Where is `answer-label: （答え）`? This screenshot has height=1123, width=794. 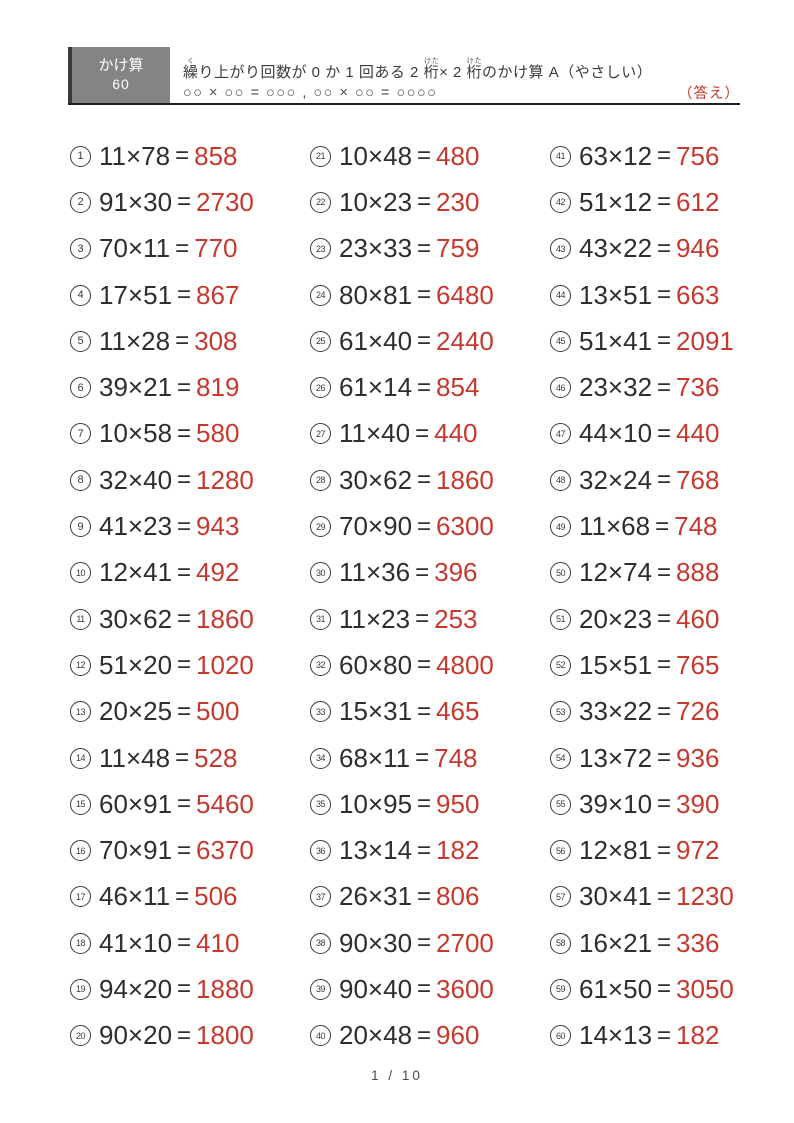 answer-label: （答え） is located at coordinates (709, 94).